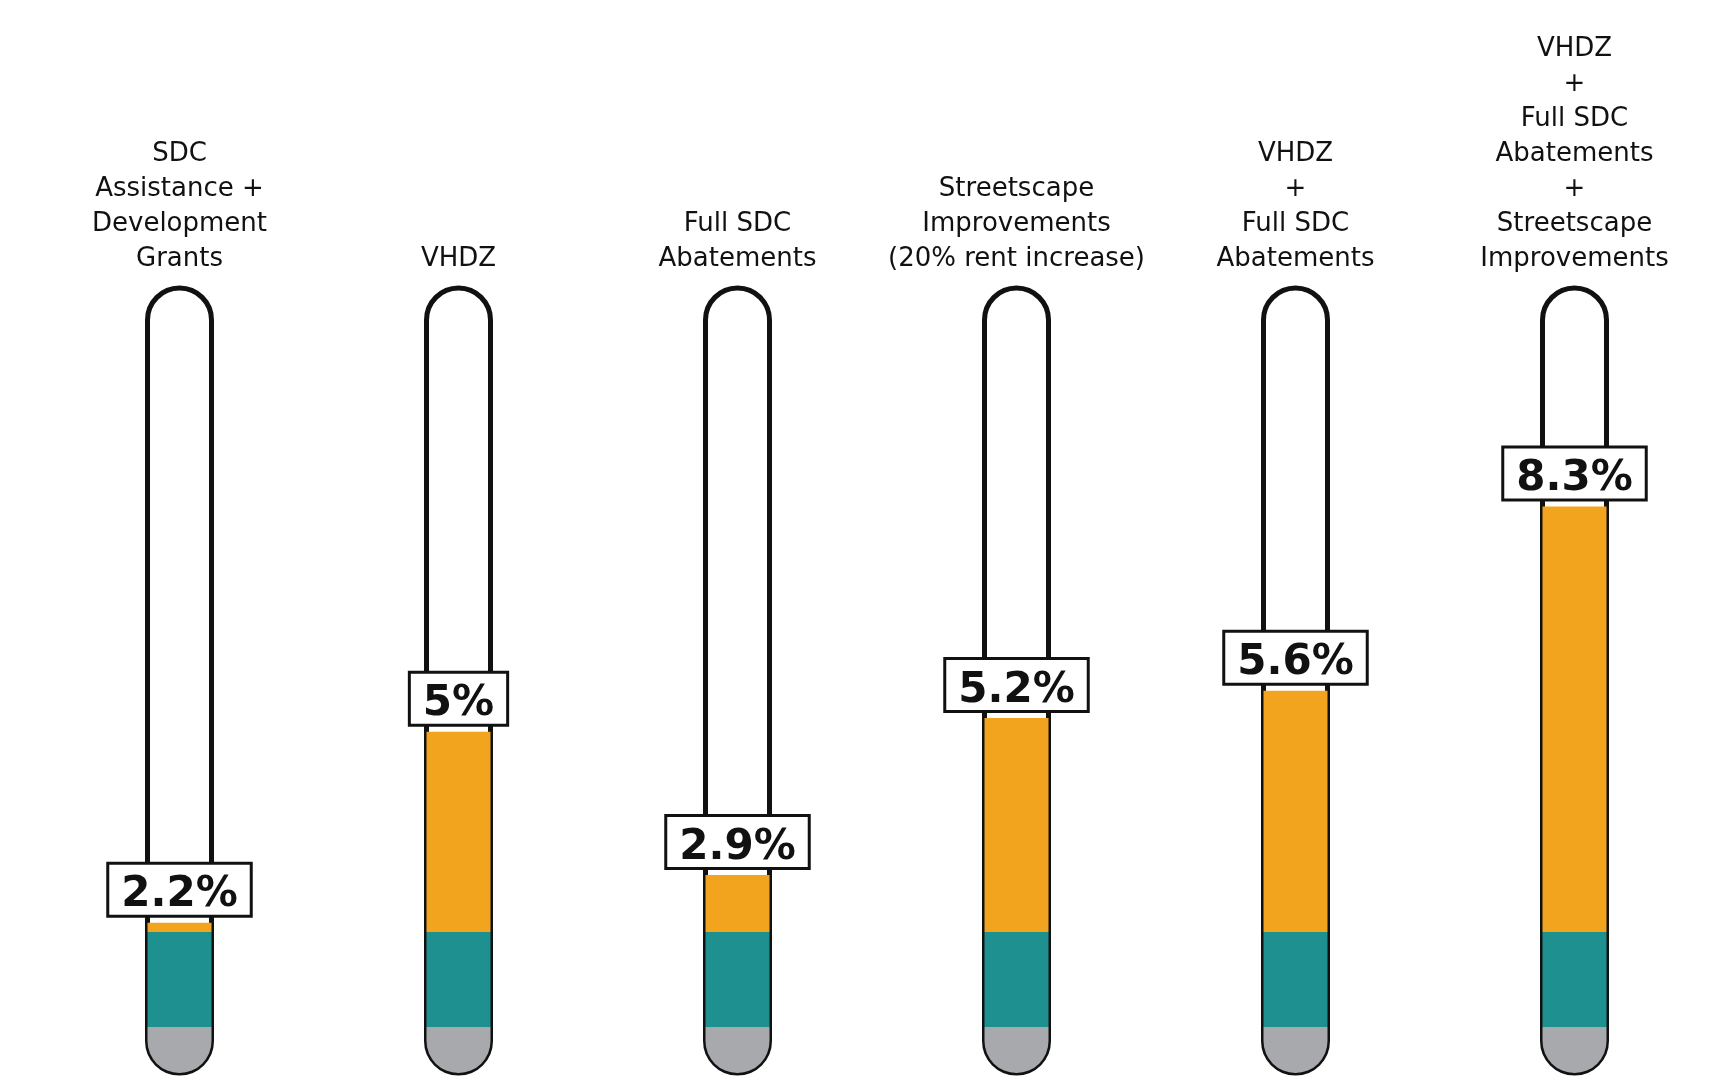 This screenshot has width=1734, height=1076. What do you see at coordinates (1295, 204) in the screenshot?
I see `x-tick-label: VHDZ + Full SDC Abatements` at bounding box center [1295, 204].